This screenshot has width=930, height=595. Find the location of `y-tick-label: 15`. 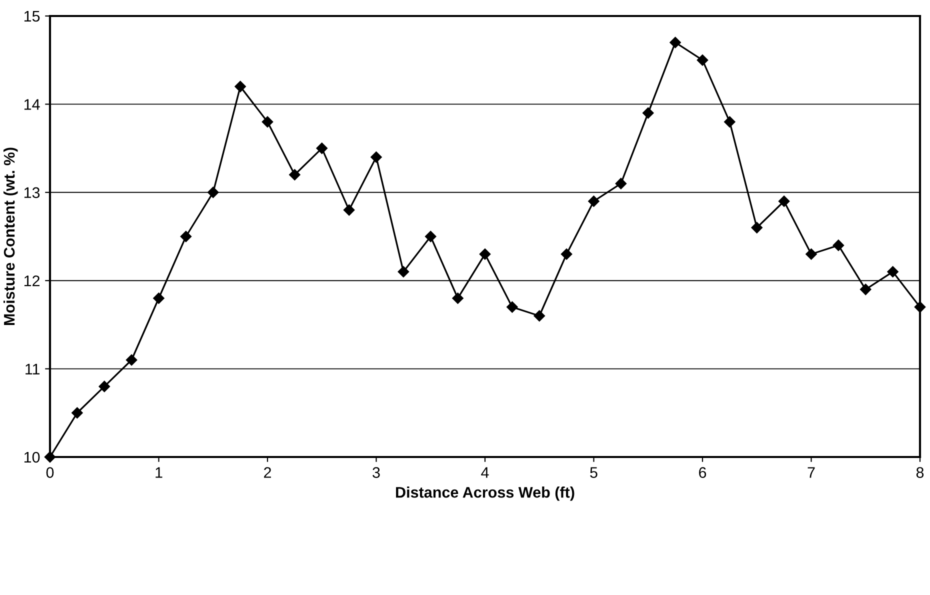

y-tick-label: 15 is located at coordinates (32, 16).